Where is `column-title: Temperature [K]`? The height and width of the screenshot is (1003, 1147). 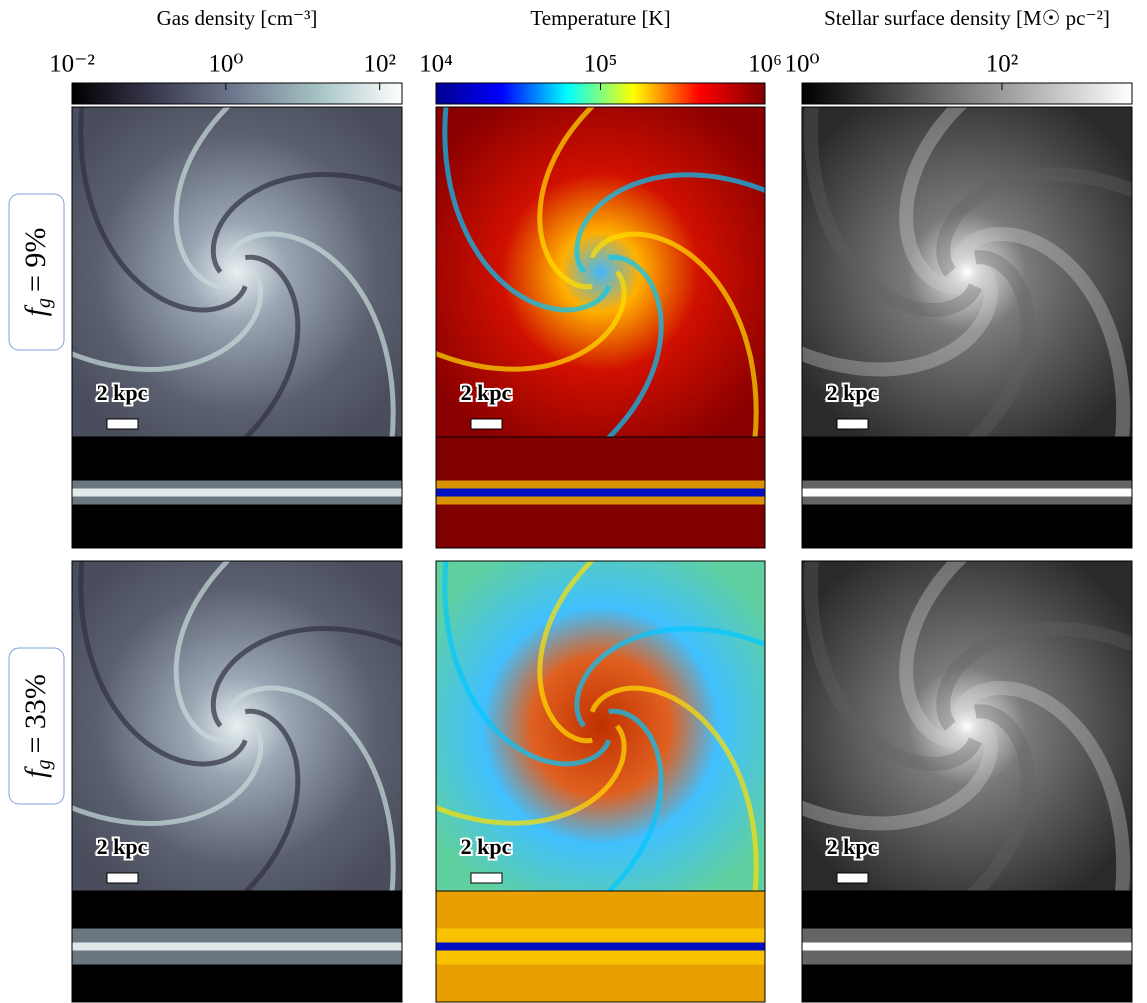
column-title: Temperature [K] is located at coordinates (600, 18).